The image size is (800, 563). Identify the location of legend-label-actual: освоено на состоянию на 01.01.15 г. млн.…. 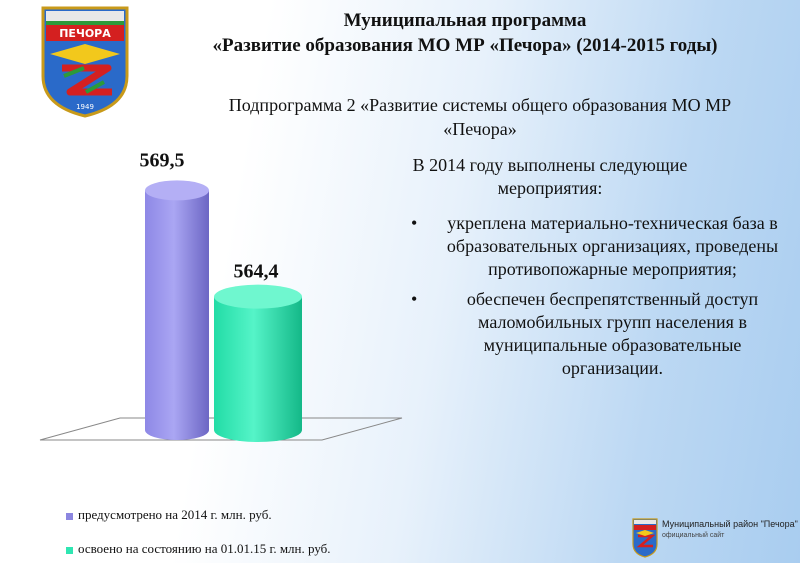
(204, 548).